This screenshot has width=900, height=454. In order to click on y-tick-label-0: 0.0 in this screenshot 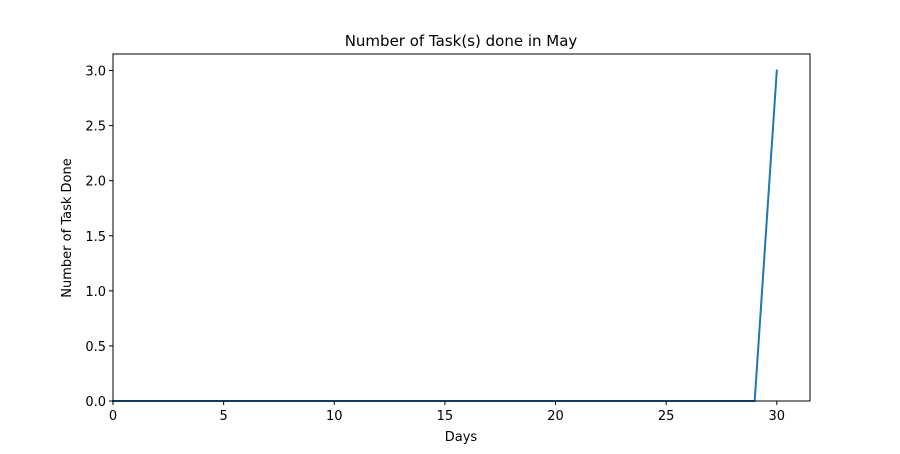, I will do `click(95, 402)`.